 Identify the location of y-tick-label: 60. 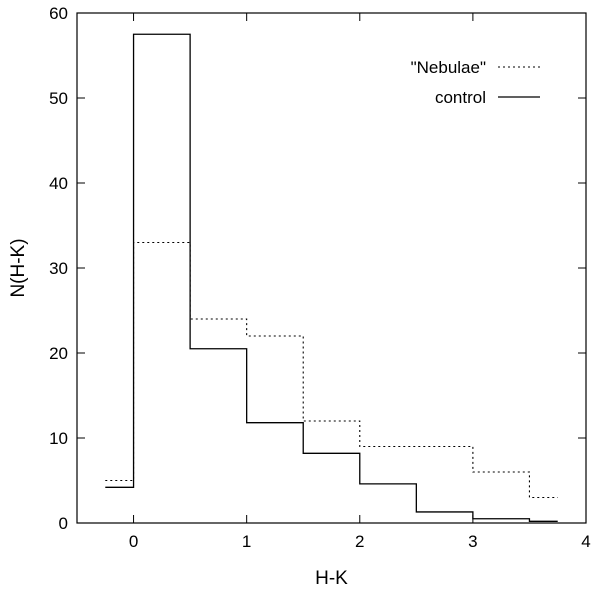
(58, 13).